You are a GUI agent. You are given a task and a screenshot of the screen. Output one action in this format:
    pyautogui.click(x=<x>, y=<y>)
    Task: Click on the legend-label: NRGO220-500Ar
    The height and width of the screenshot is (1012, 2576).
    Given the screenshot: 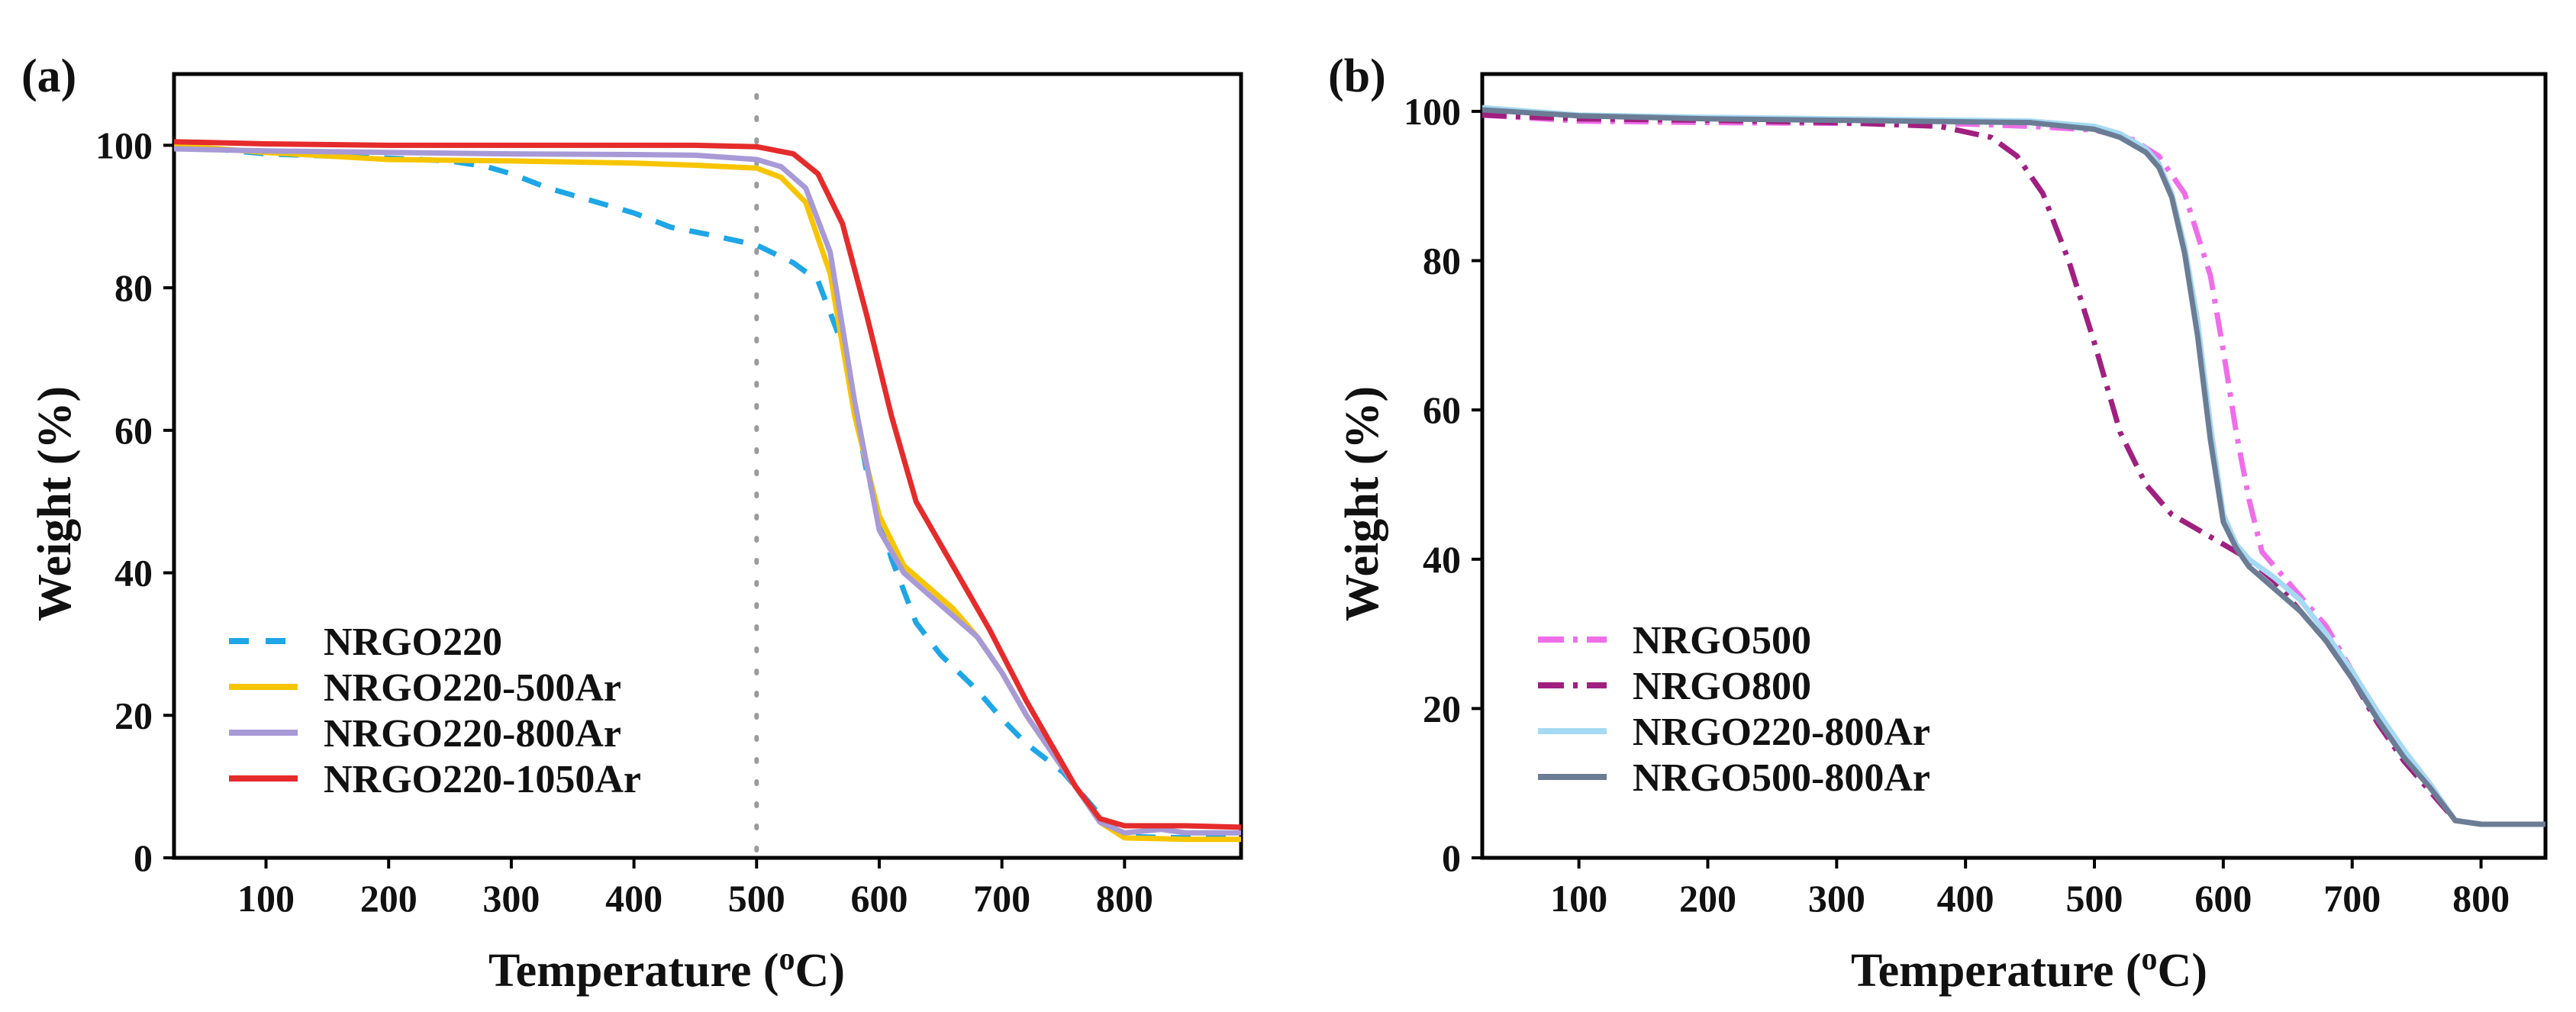 What is the action you would take?
    pyautogui.click(x=472, y=688)
    